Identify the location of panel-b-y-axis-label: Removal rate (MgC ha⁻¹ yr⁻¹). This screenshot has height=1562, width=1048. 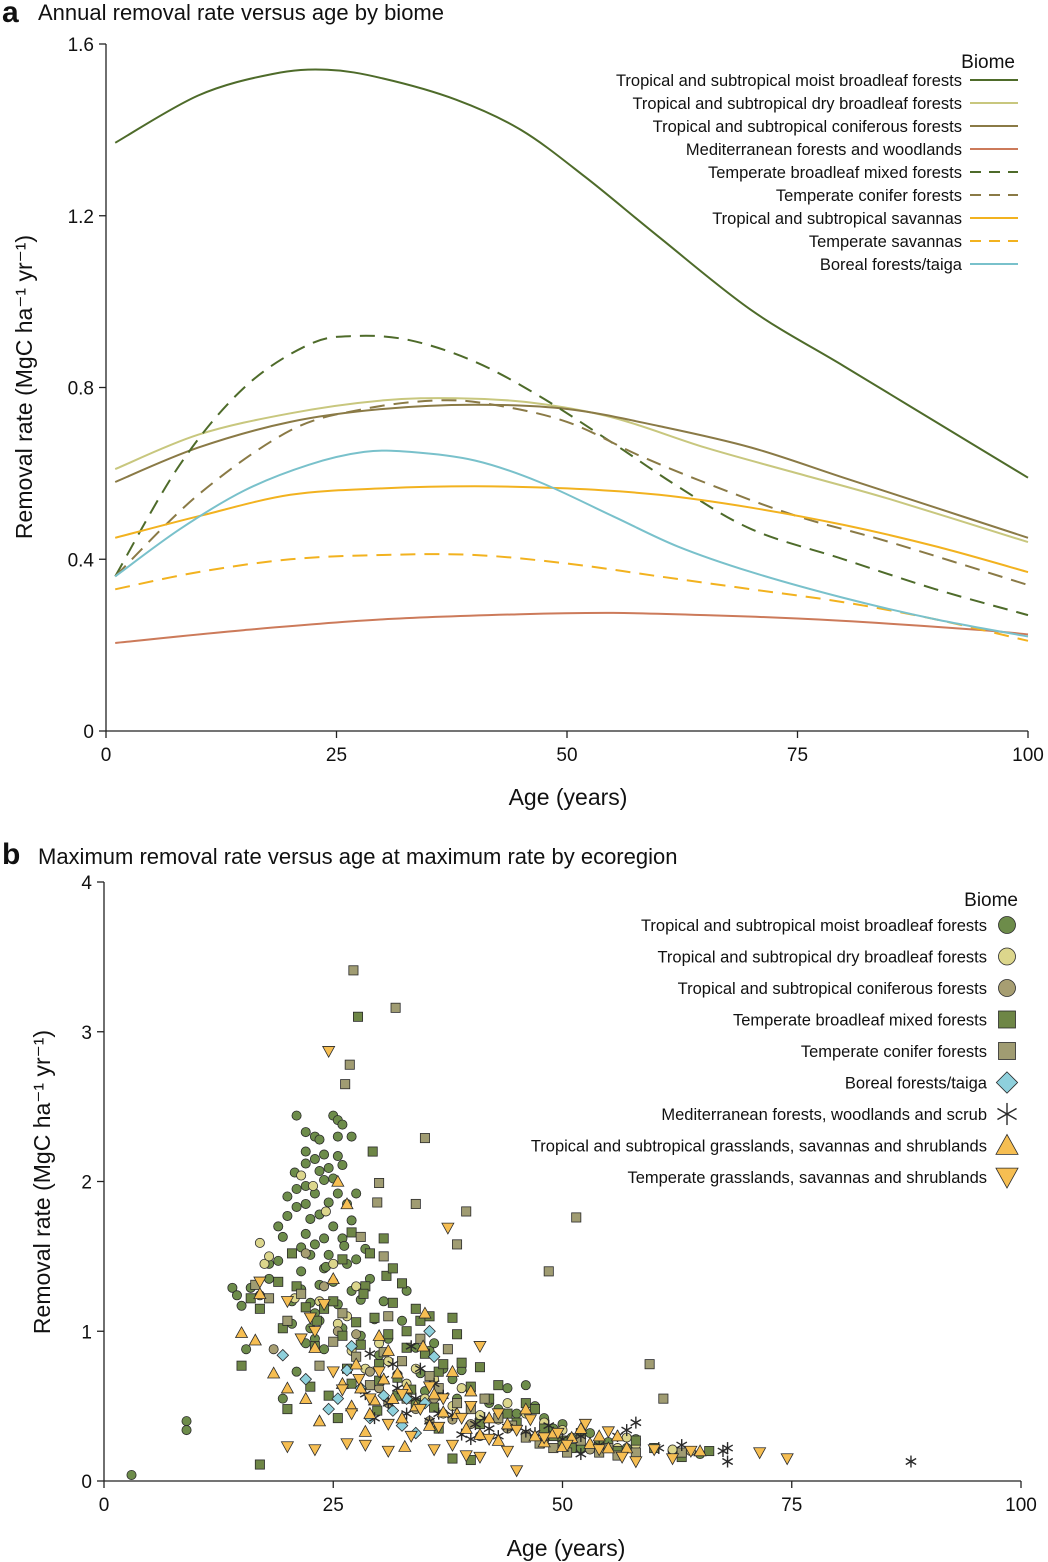
(42, 1182).